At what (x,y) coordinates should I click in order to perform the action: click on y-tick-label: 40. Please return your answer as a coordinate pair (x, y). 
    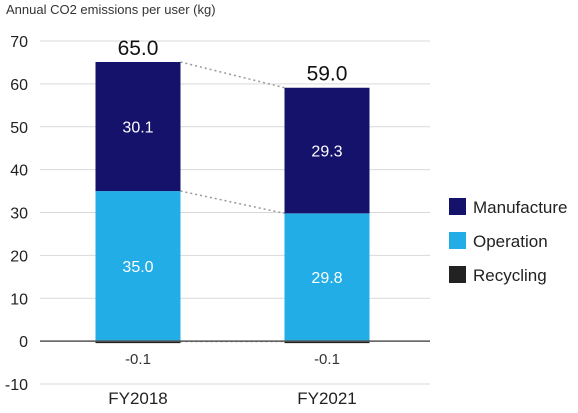
    Looking at the image, I should click on (19, 171).